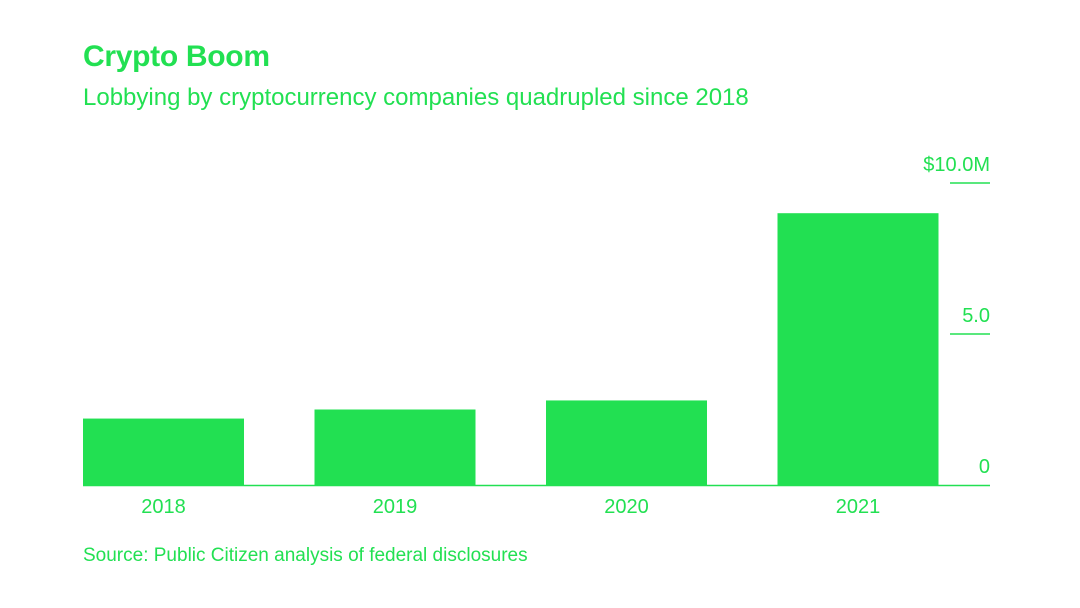  I want to click on x-tick-label-2021: 2021, so click(858, 507).